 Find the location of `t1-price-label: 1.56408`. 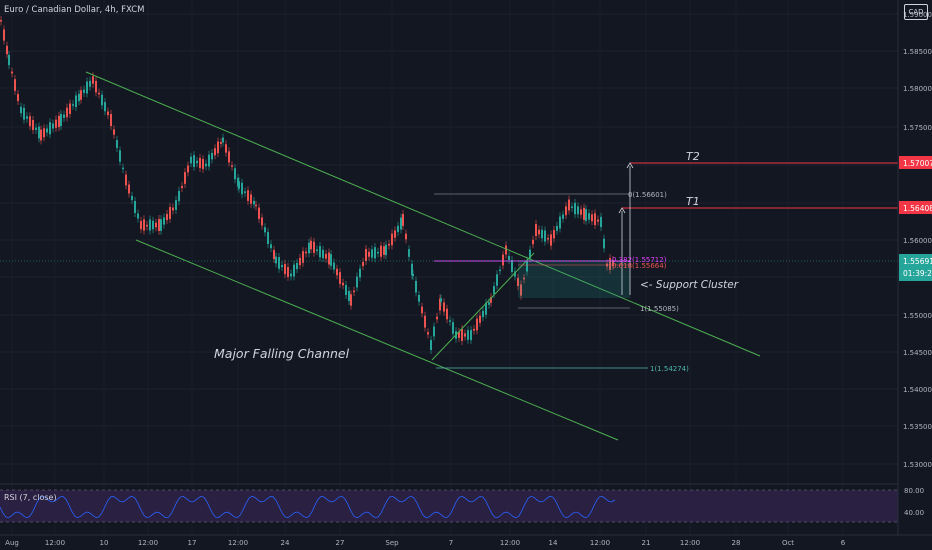

t1-price-label: 1.56408 is located at coordinates (915, 207).